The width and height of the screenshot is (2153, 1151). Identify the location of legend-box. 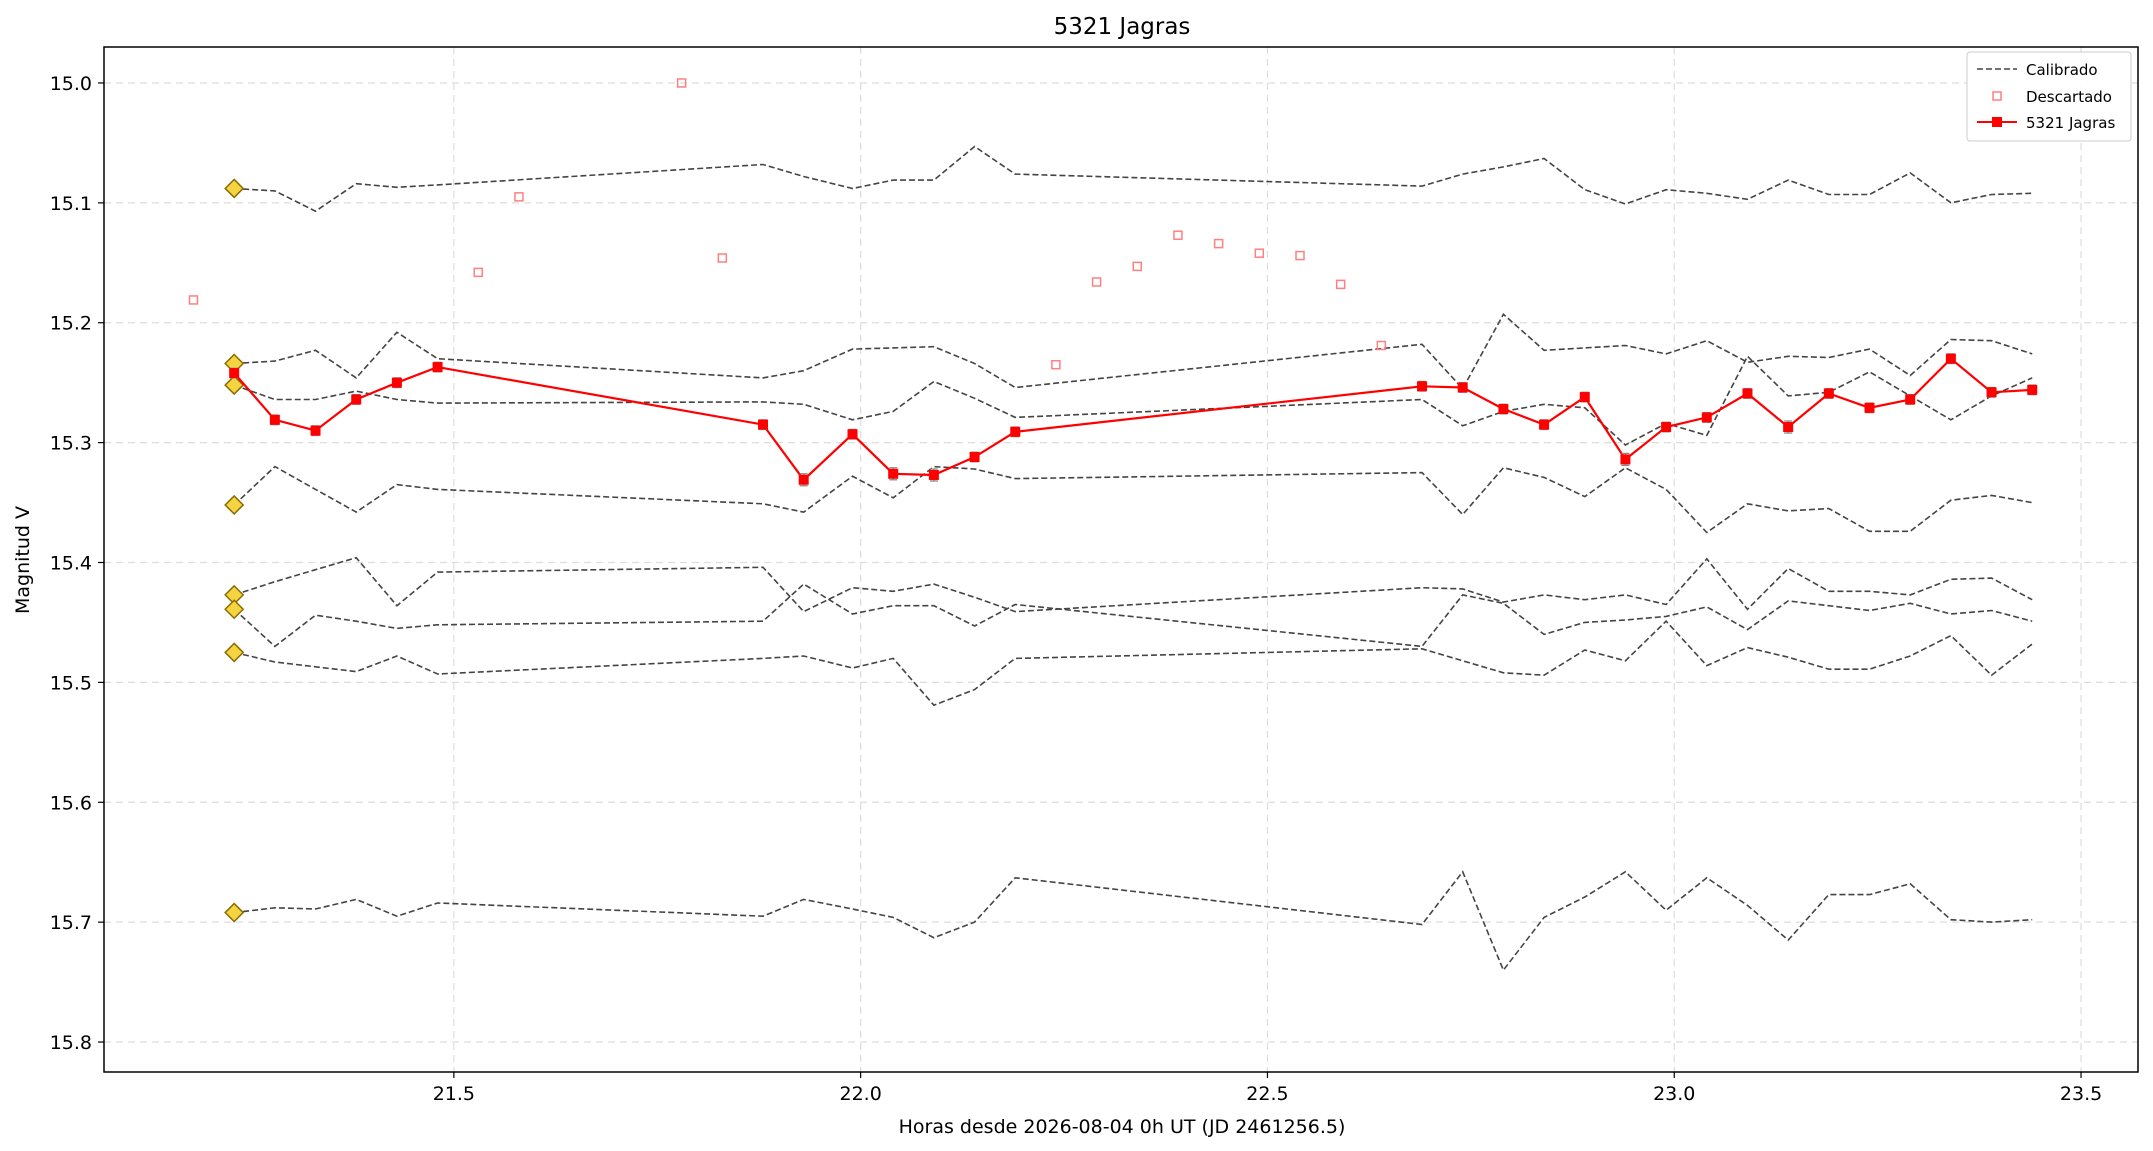
(2049, 96).